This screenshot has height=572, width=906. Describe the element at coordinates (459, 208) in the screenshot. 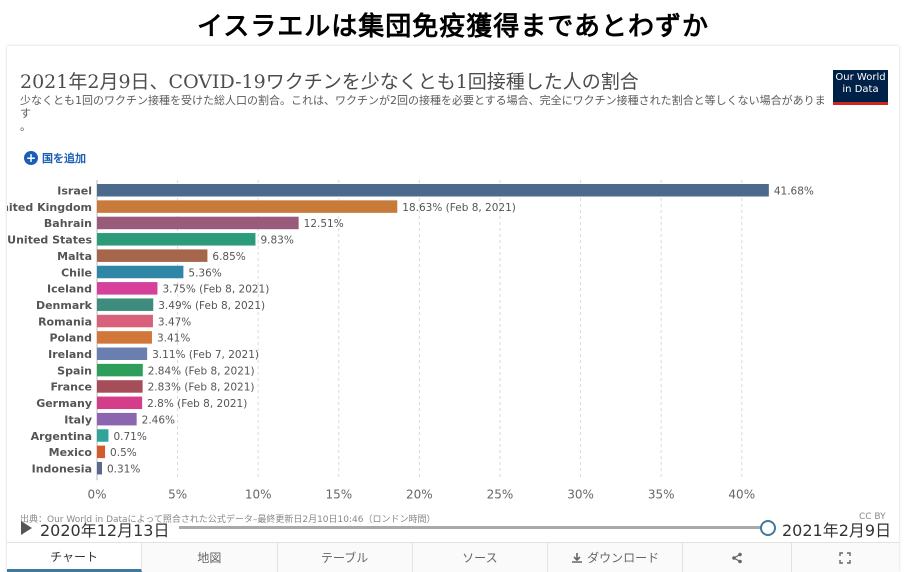

I see `data-label: 18.63% (Feb 8, 2021)` at that location.